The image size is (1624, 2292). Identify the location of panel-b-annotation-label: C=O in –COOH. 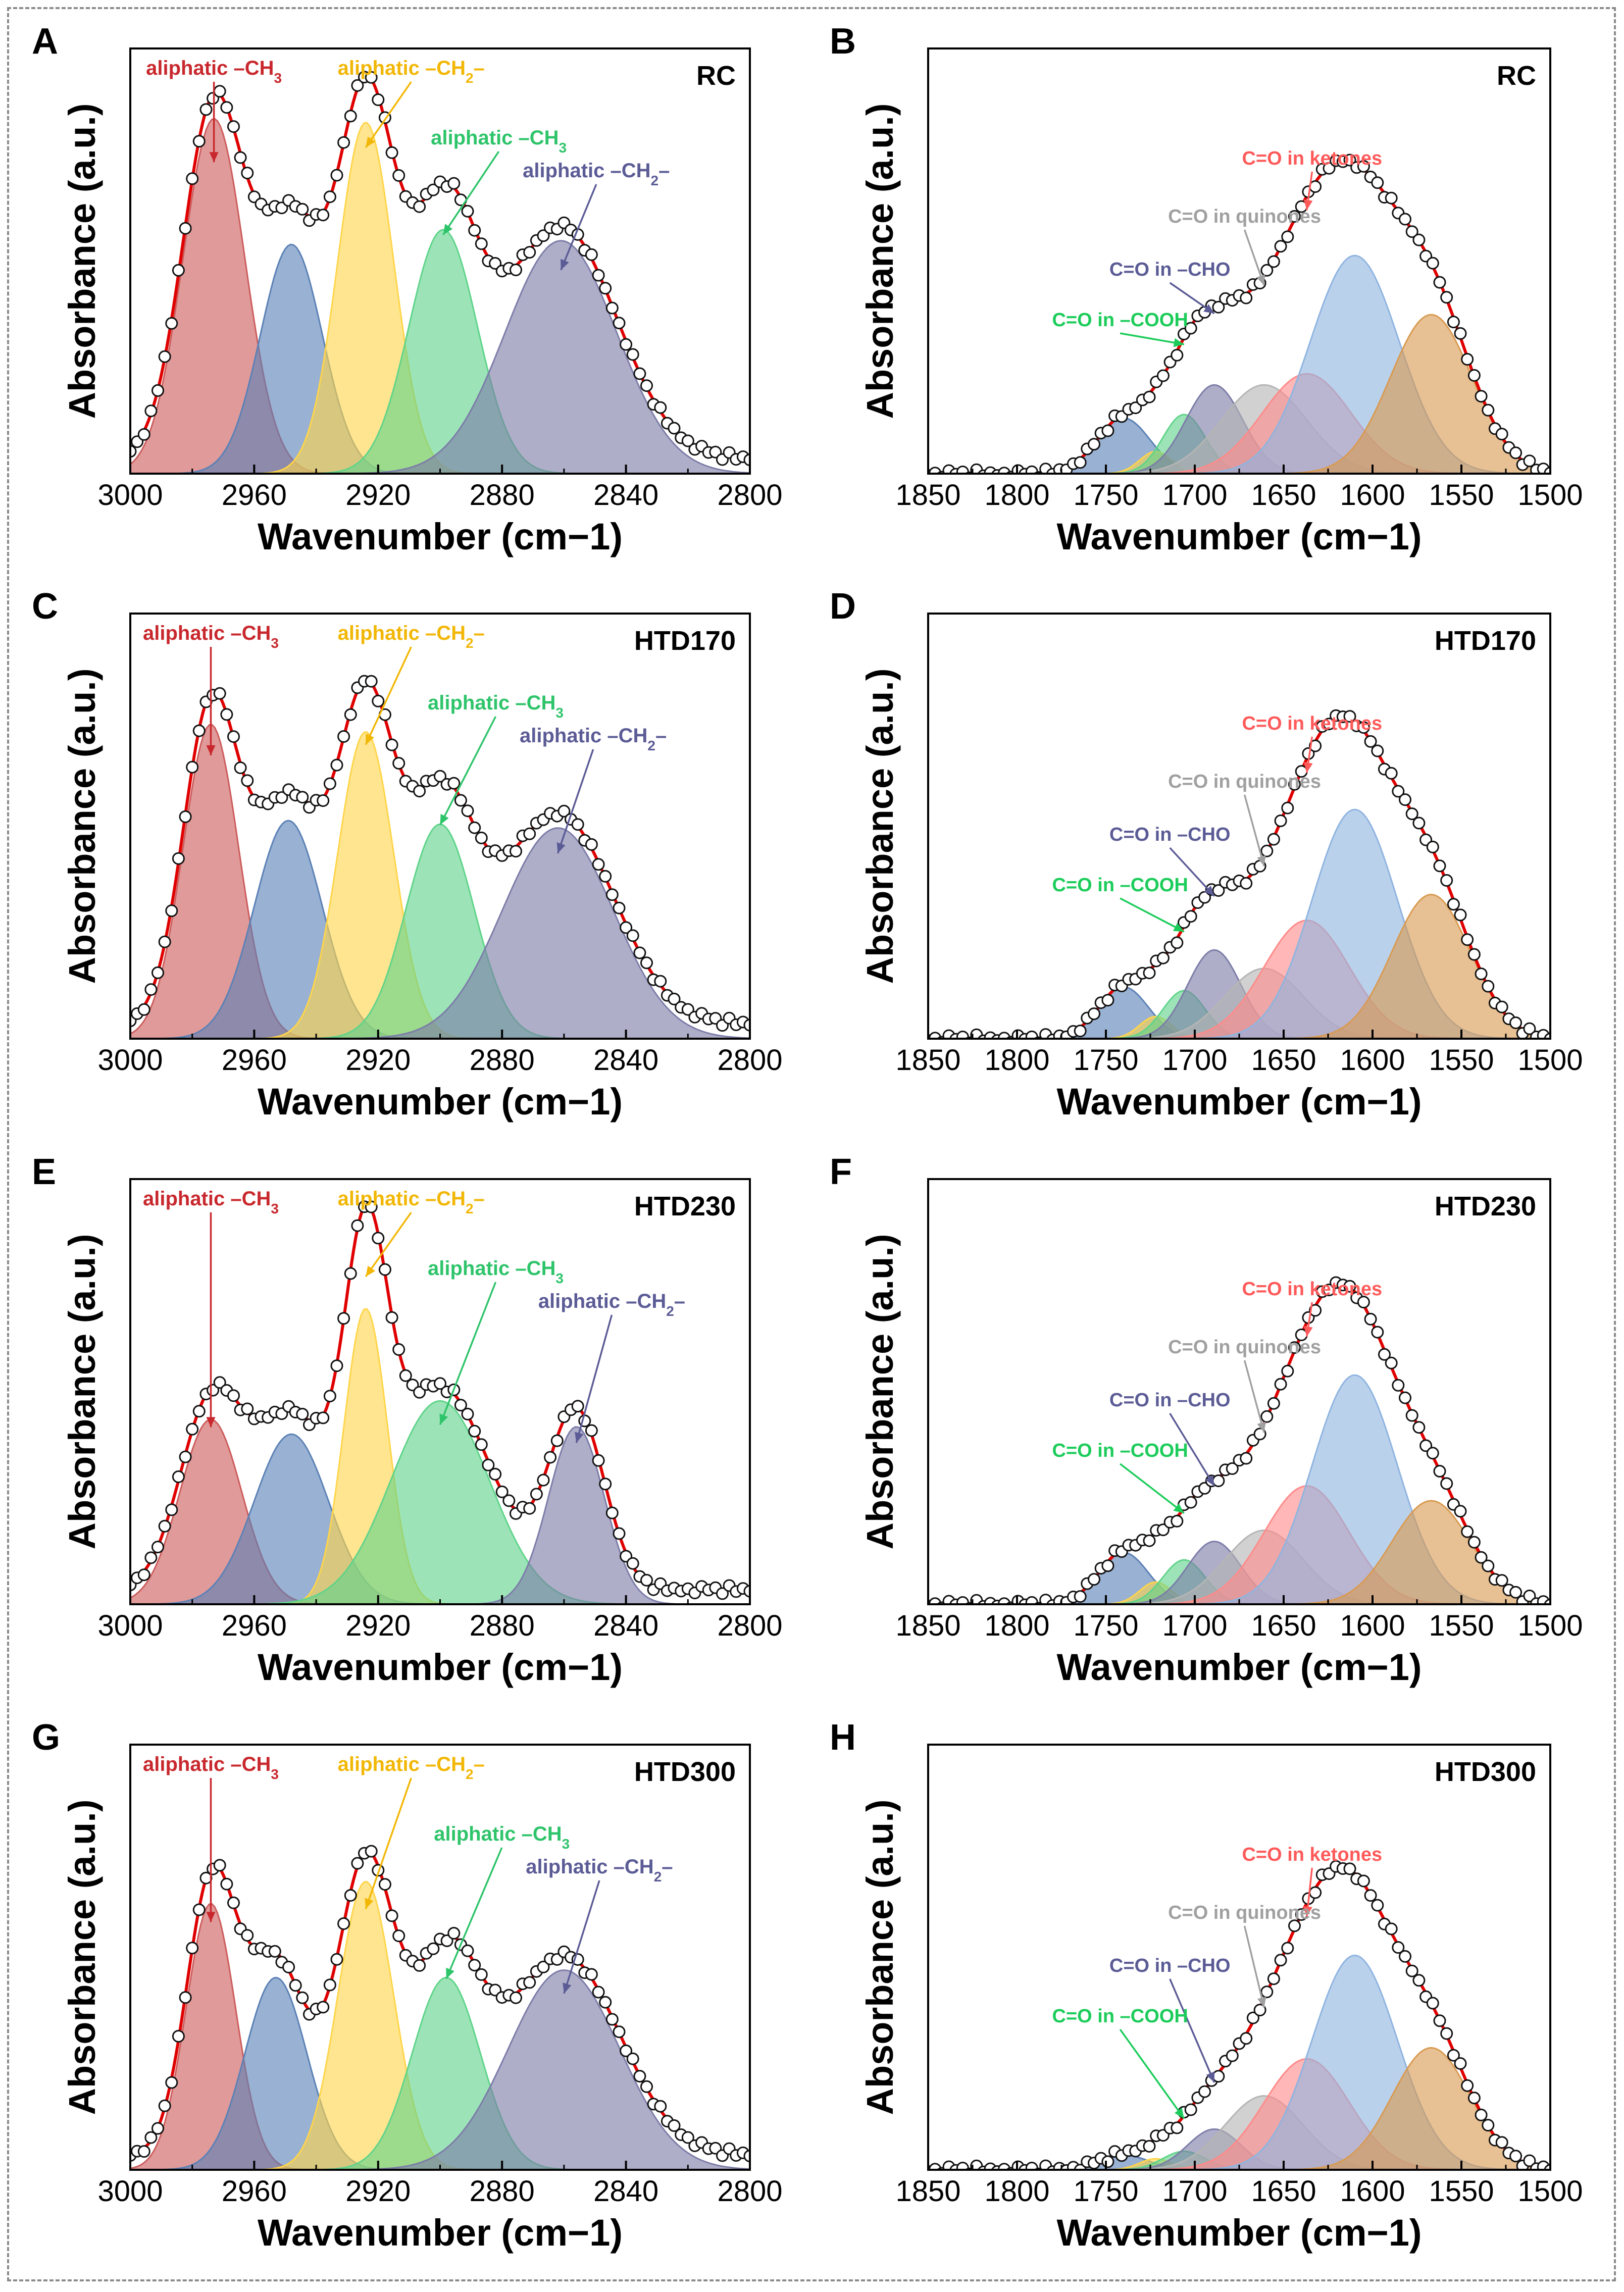
(1120, 320).